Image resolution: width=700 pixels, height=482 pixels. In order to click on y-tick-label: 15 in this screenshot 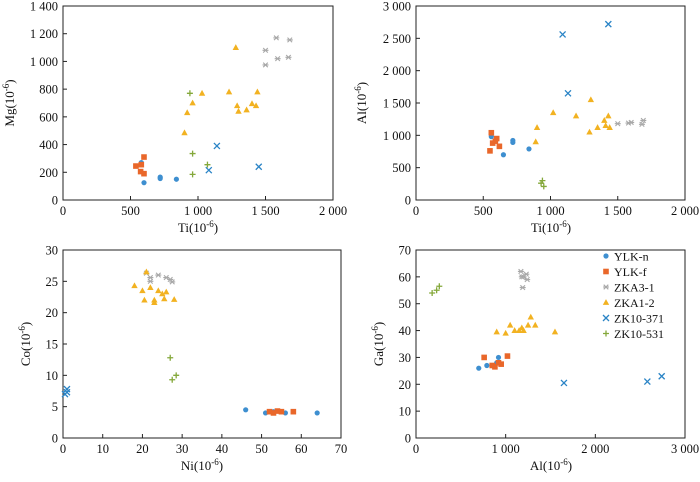, I will do `click(52, 345)`.